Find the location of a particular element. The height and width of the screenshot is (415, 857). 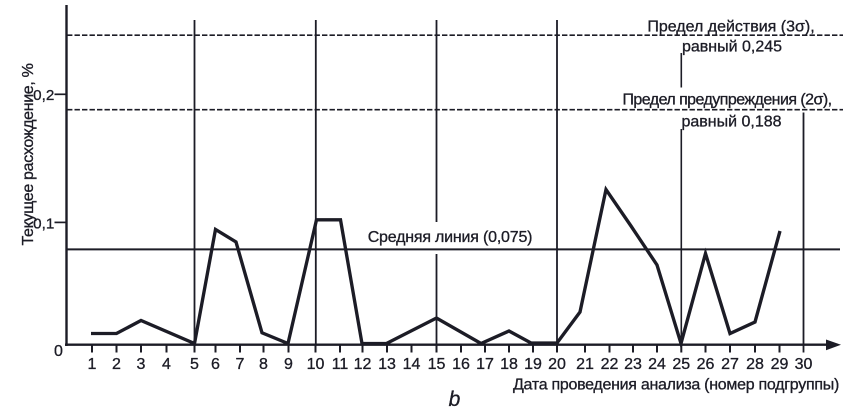

svg-text: 0,2 is located at coordinates (43, 95).